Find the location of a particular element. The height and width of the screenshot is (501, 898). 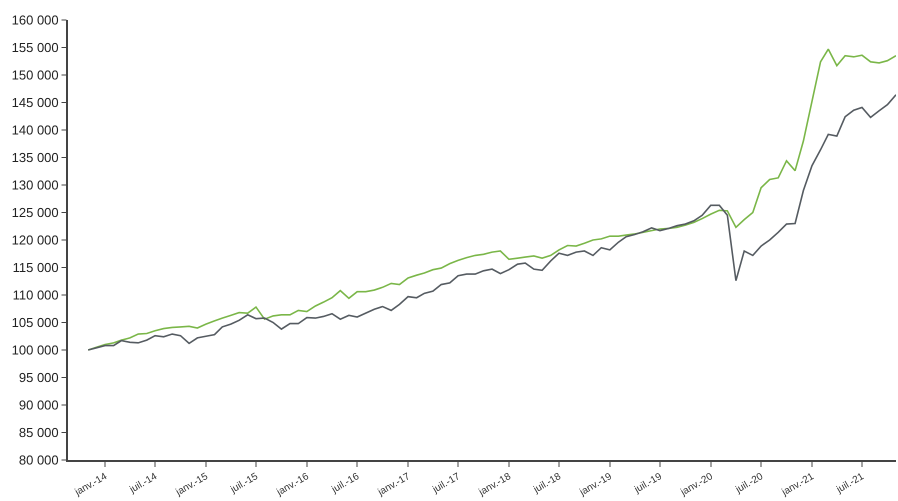

y-tick-label: 90 000 is located at coordinates (38, 405).